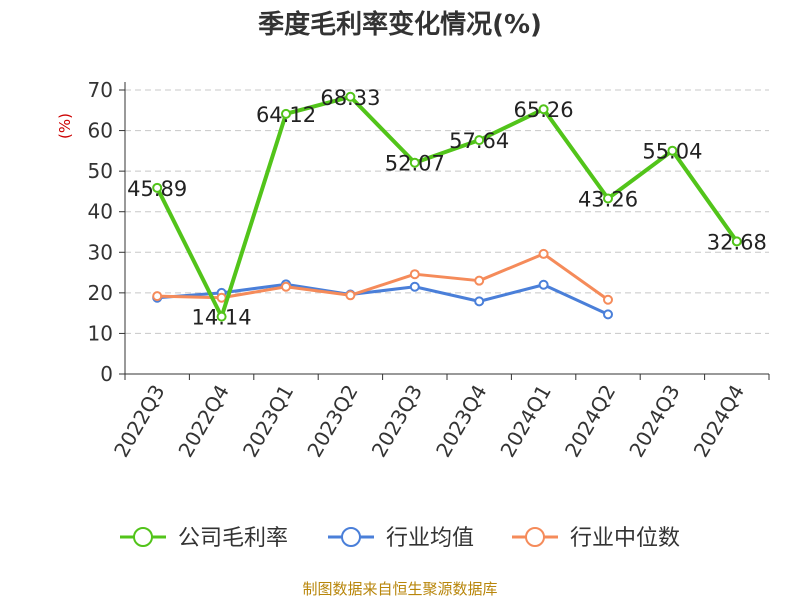 The image size is (800, 600). Describe the element at coordinates (430, 538) in the screenshot. I see `legend-label: 行业均值` at that location.